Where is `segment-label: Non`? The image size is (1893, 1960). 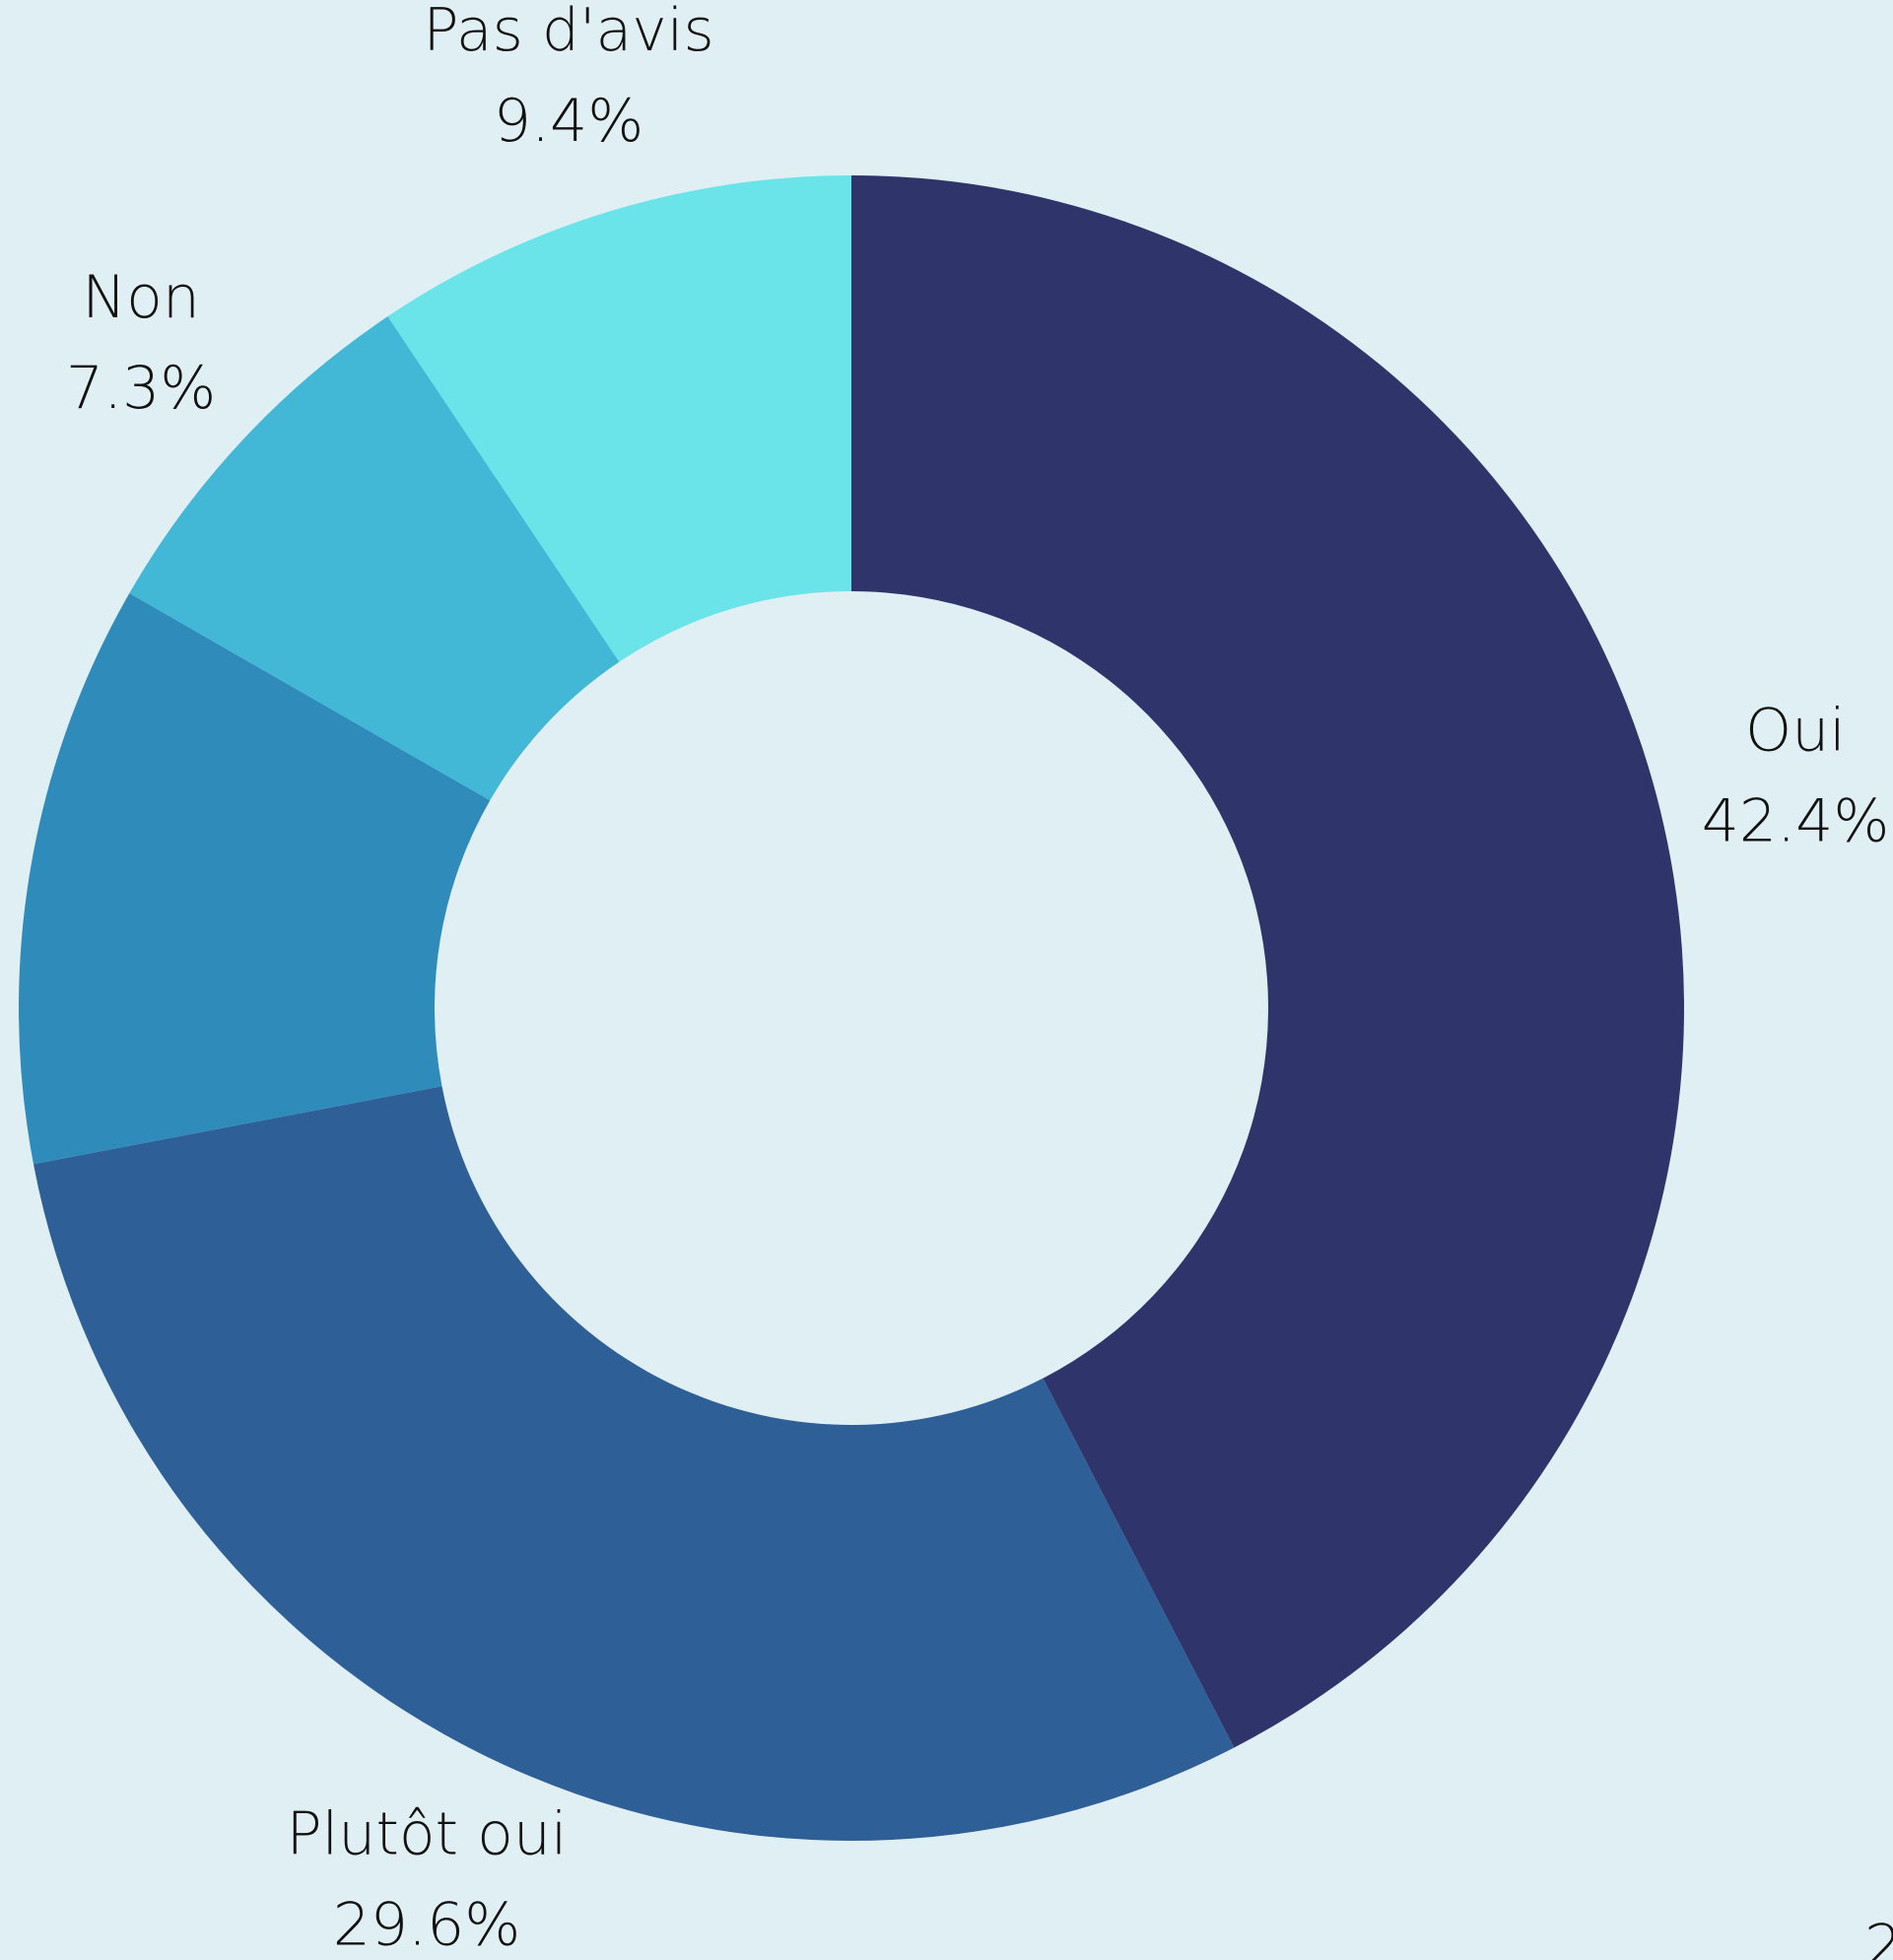 segment-label: Non is located at coordinates (141, 297).